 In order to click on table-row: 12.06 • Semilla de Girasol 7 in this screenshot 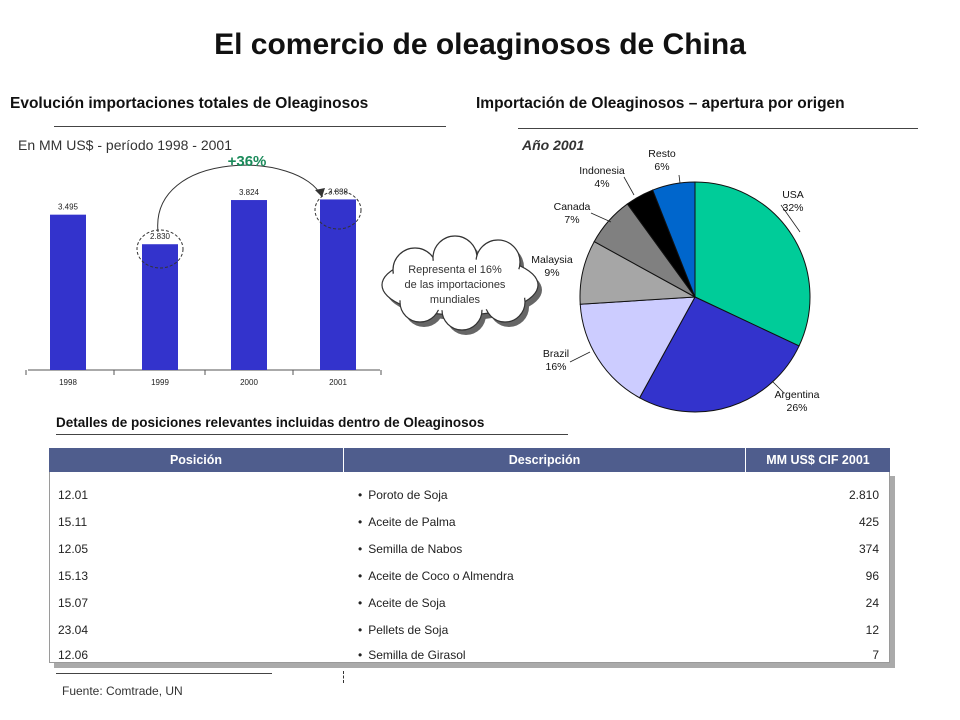, I will do `click(469, 655)`.